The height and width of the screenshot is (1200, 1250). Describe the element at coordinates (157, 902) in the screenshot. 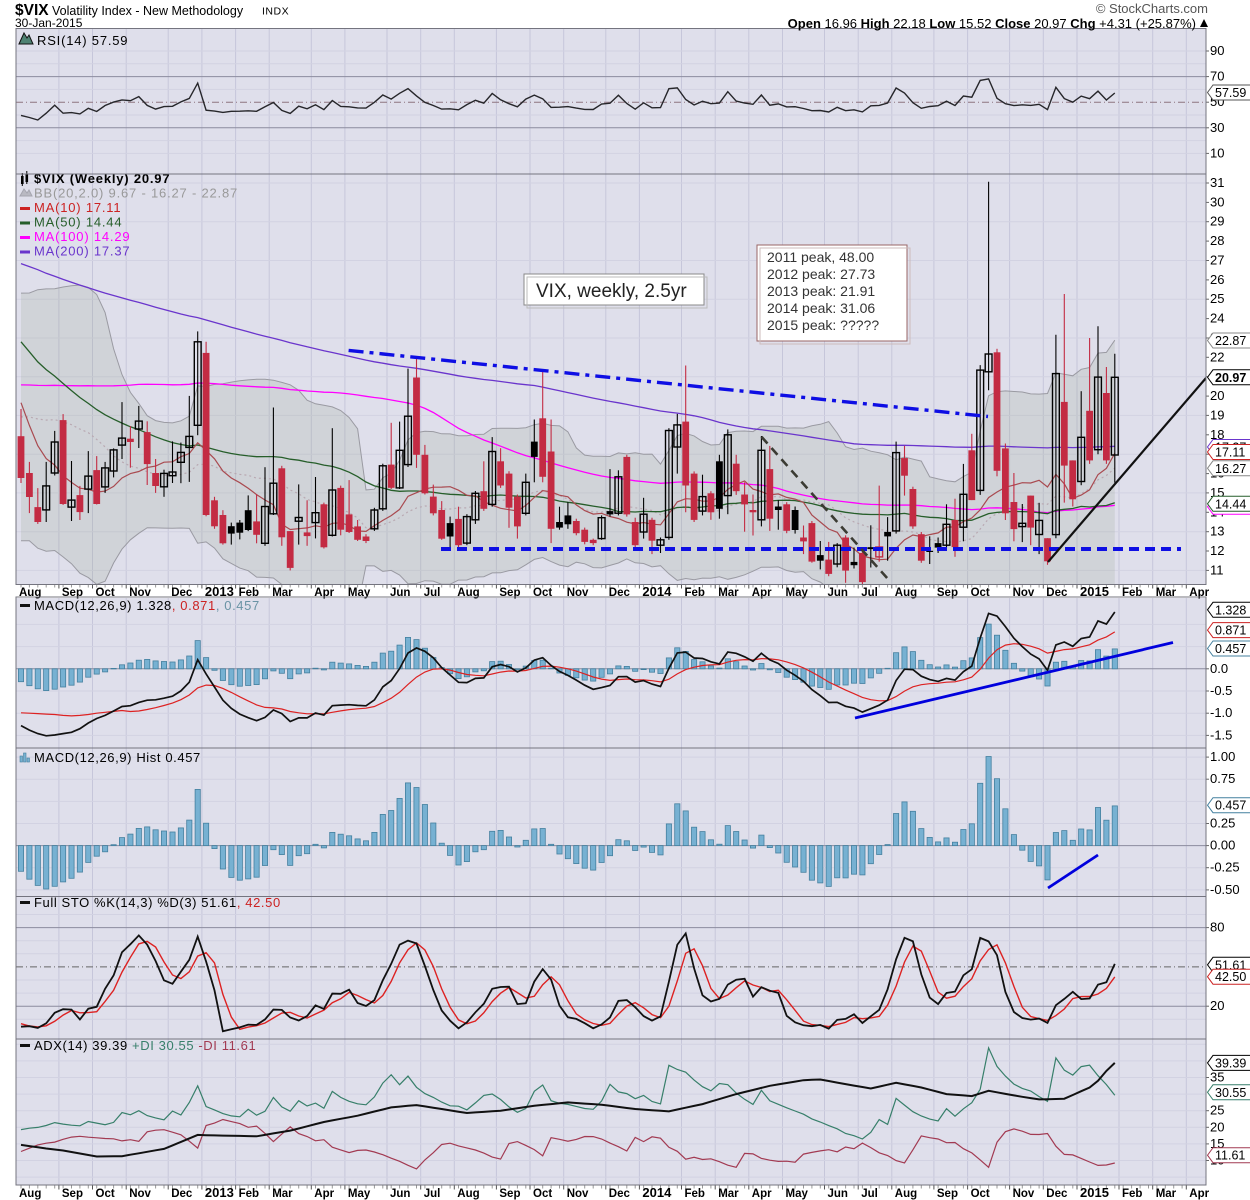

I see `svg-text:Full STO %K(14,3) %D(3) 51.61,: Full STO %K(14,3) %D(3) 51.61, 42.50` at that location.